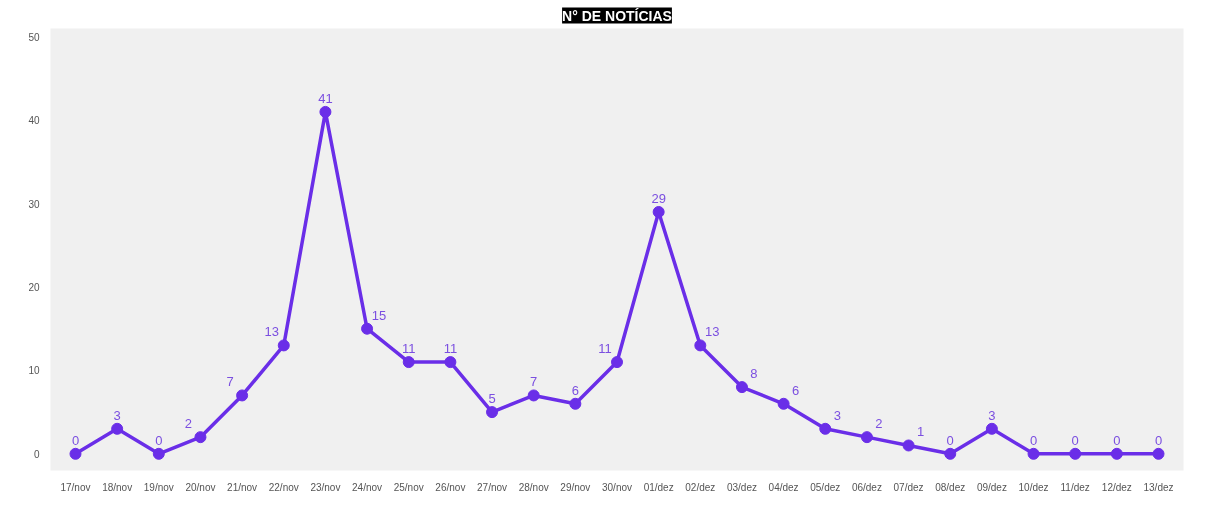 The image size is (1213, 520). What do you see at coordinates (367, 487) in the screenshot?
I see `x-tick-label: 24/nov` at bounding box center [367, 487].